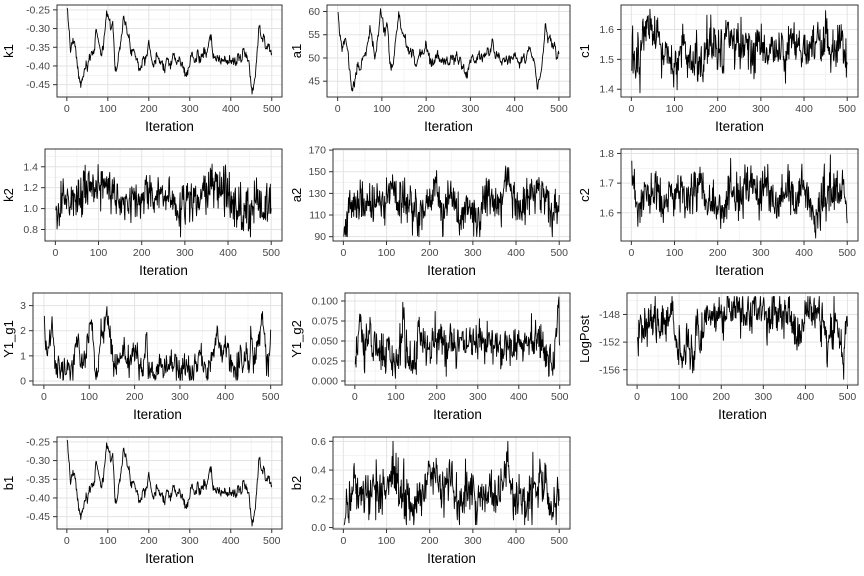 This screenshot has width=864, height=576. I want to click on y-tick-label: -0.25, so click(38, 10).